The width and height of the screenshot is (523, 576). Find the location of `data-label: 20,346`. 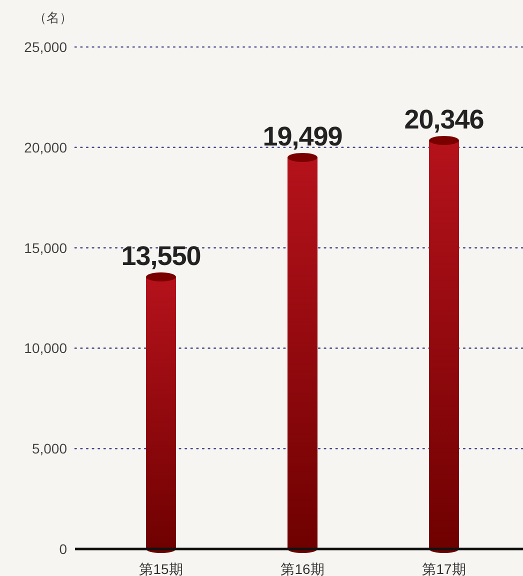

data-label: 20,346 is located at coordinates (444, 119).